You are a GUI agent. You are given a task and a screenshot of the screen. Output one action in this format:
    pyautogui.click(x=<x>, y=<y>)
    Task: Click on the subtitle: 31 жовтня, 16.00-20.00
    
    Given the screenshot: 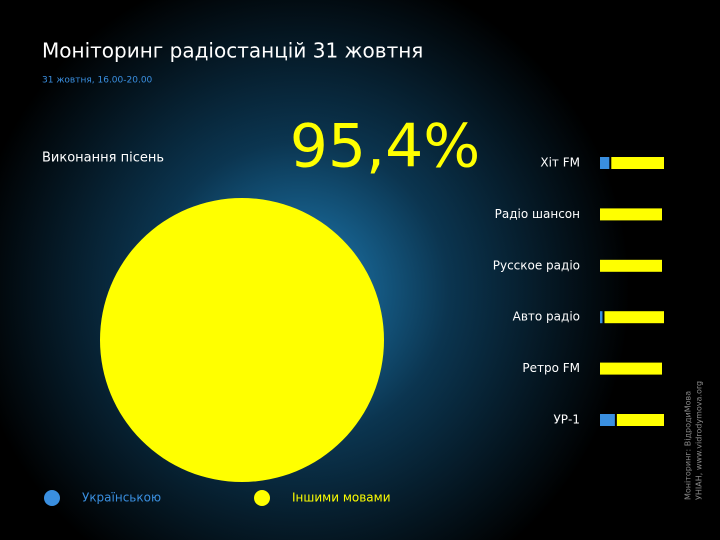 What is the action you would take?
    pyautogui.click(x=97, y=81)
    